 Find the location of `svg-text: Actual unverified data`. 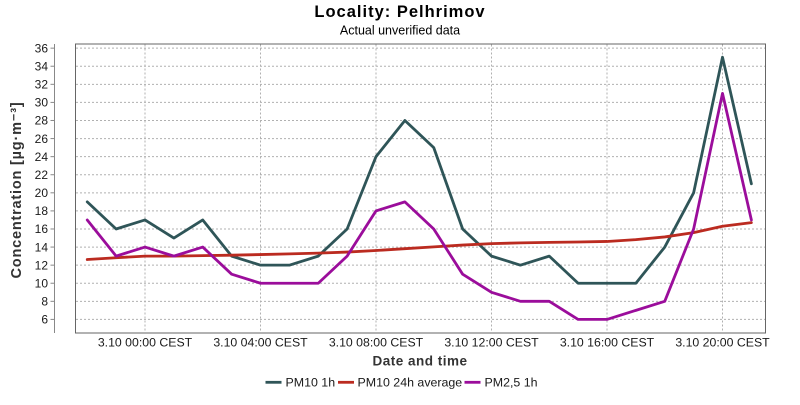

svg-text: Actual unverified data is located at coordinates (400, 31).